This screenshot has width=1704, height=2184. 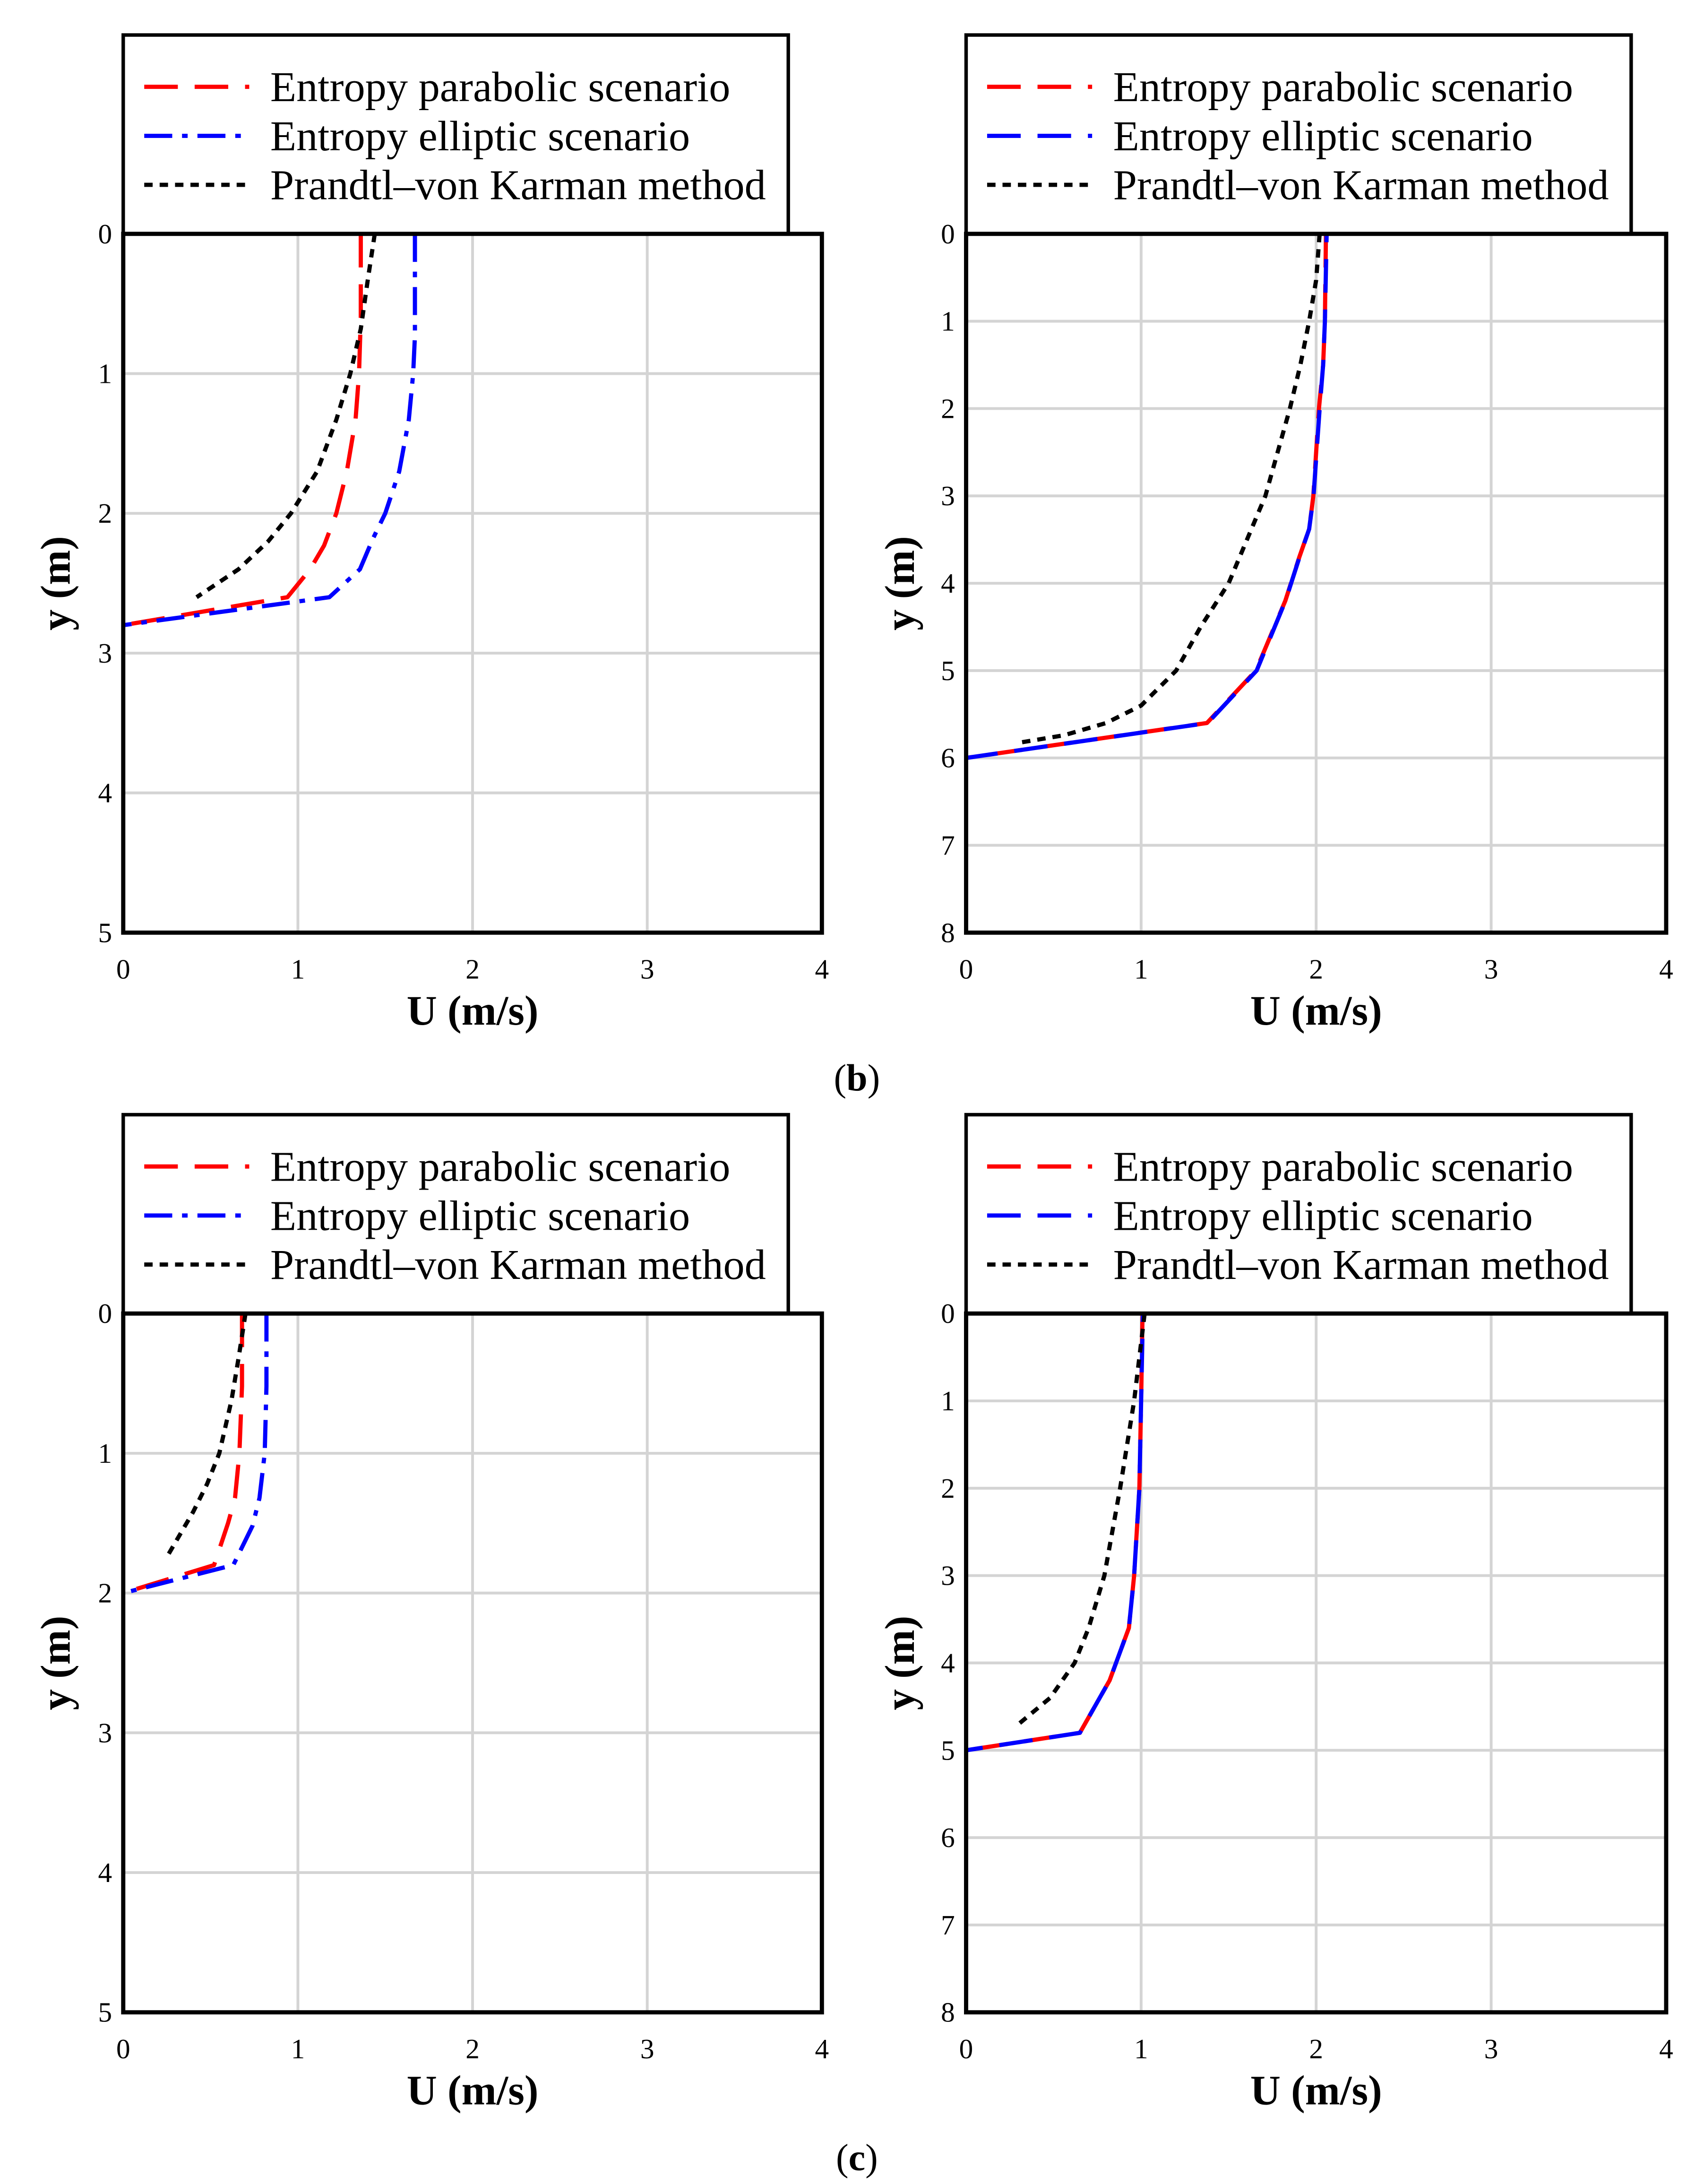 What do you see at coordinates (857, 2158) in the screenshot?
I see `panel-label: (c)` at bounding box center [857, 2158].